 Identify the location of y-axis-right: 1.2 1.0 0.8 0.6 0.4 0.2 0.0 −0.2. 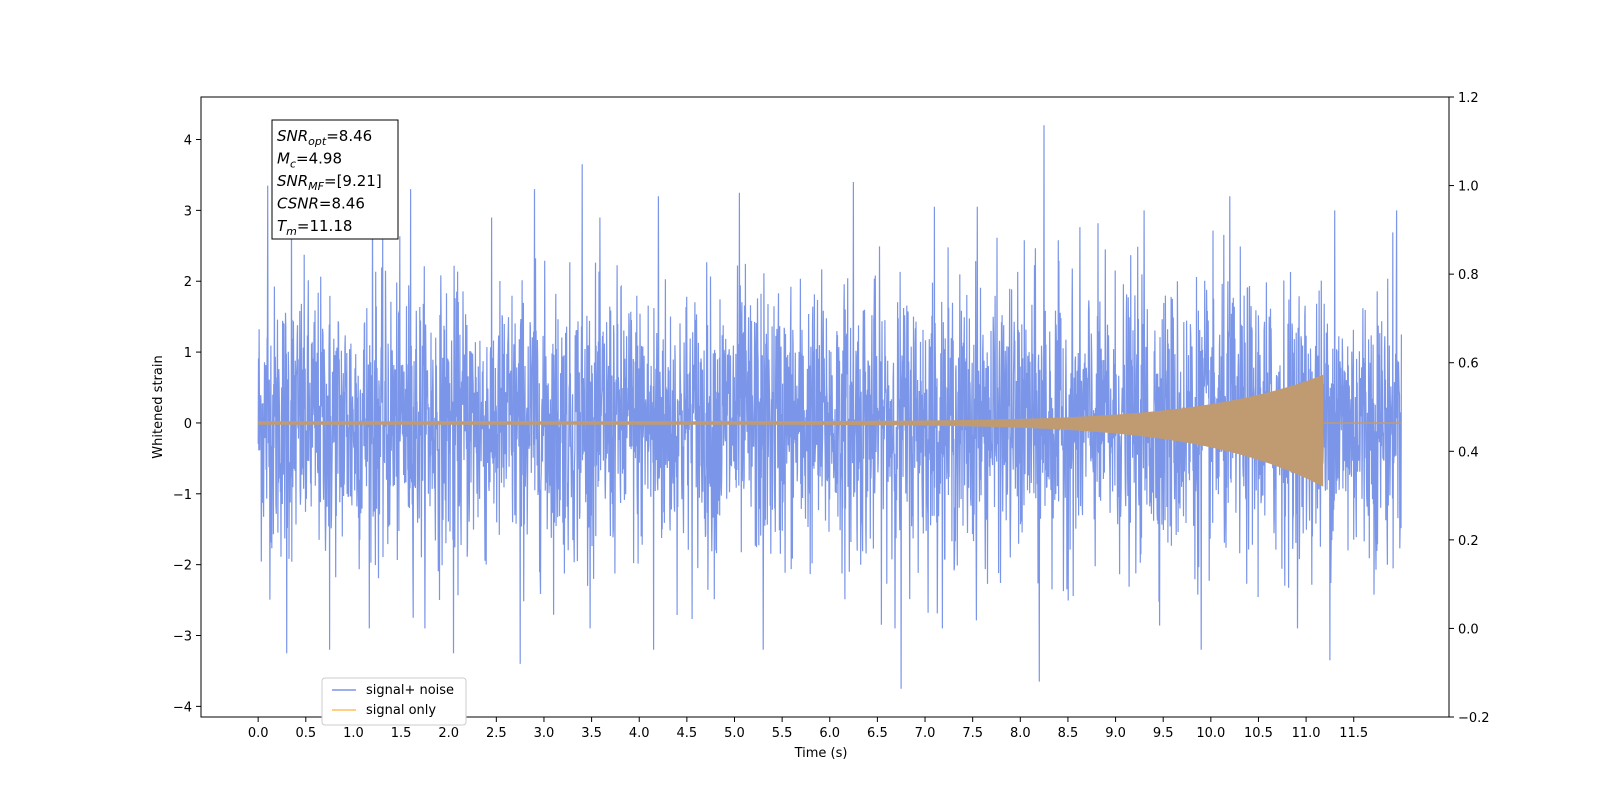
(1469, 408).